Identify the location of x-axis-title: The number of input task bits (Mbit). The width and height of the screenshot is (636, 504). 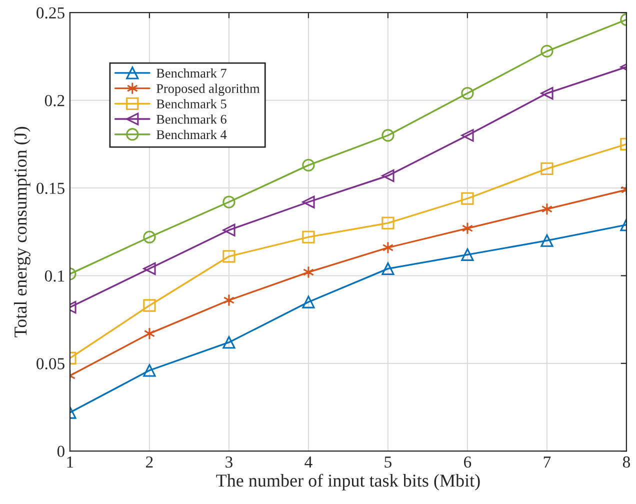
(348, 482).